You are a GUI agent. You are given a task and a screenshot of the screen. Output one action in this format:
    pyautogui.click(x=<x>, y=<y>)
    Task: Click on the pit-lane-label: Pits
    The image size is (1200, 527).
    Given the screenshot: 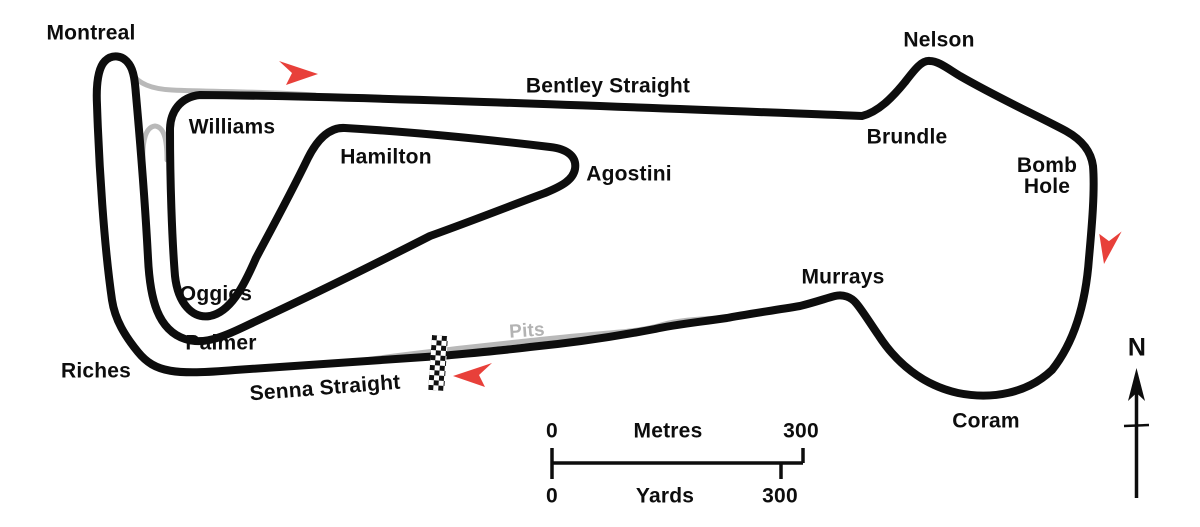 What is the action you would take?
    pyautogui.click(x=527, y=331)
    